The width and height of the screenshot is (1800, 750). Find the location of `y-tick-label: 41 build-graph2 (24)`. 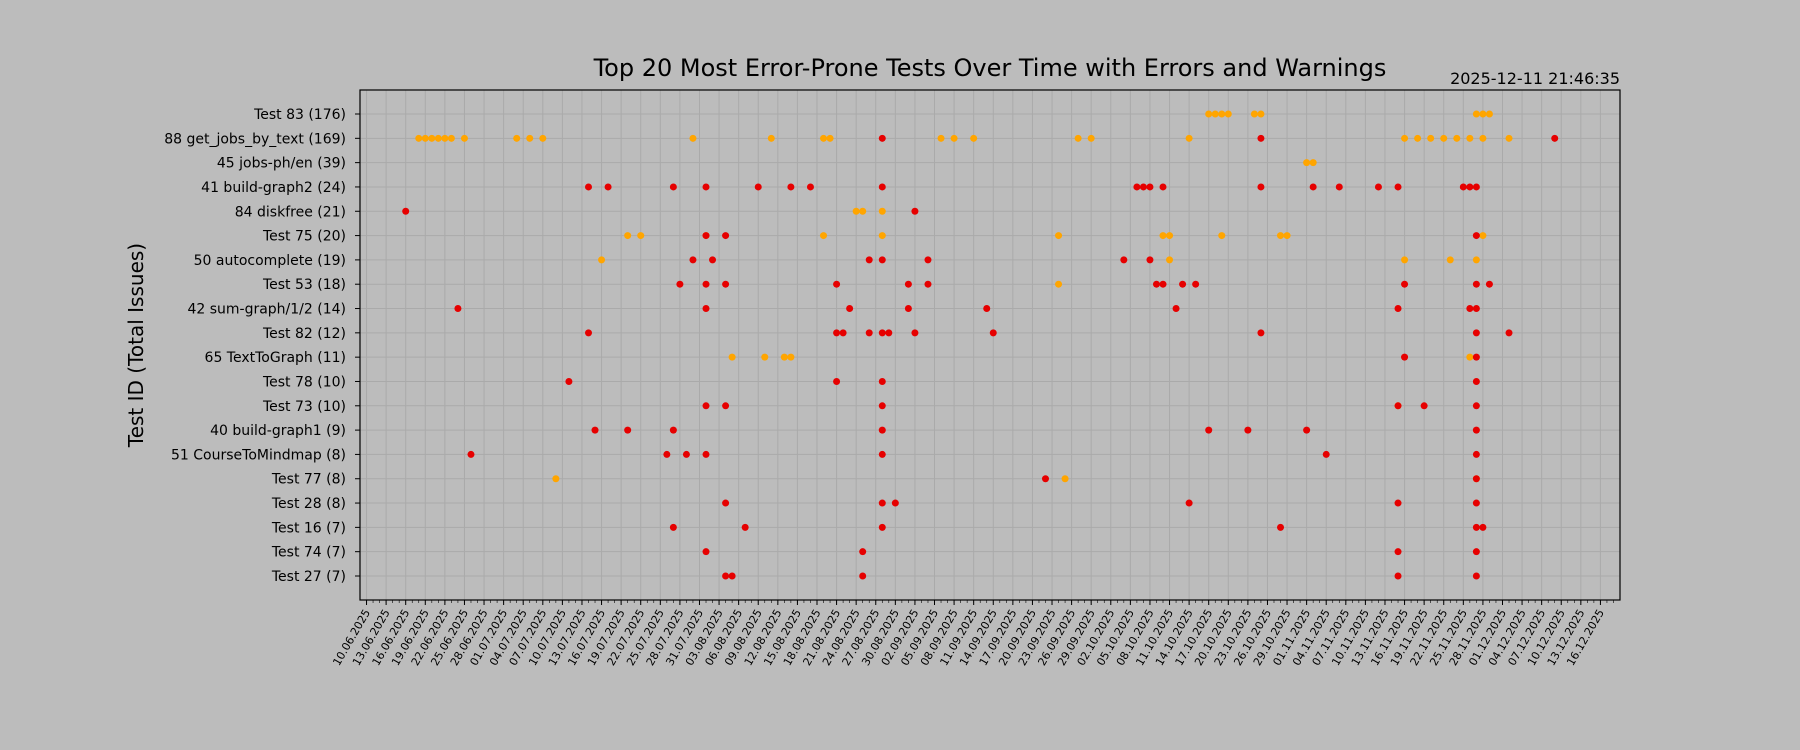

y-tick-label: 41 build-graph2 (24) is located at coordinates (273, 188).